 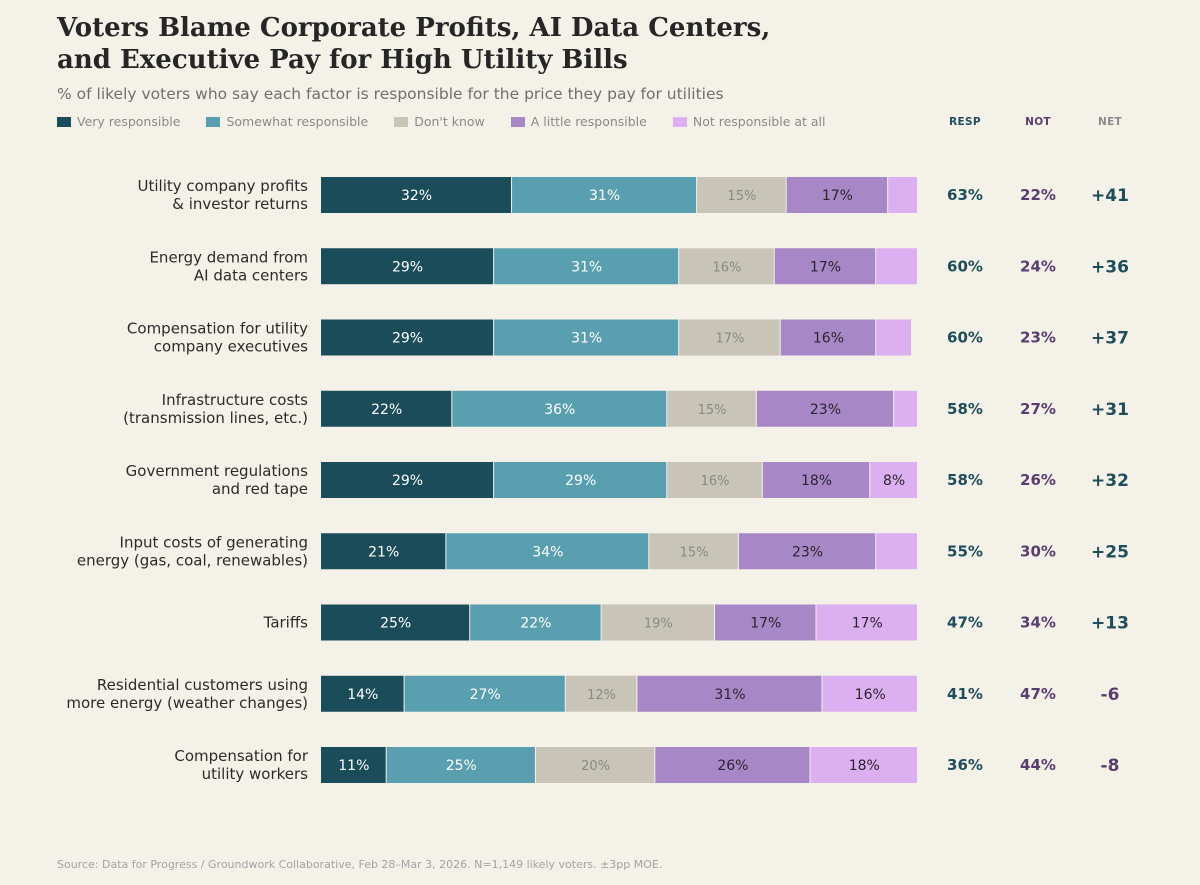 What do you see at coordinates (1110, 410) in the screenshot?
I see `net-value: +31` at bounding box center [1110, 410].